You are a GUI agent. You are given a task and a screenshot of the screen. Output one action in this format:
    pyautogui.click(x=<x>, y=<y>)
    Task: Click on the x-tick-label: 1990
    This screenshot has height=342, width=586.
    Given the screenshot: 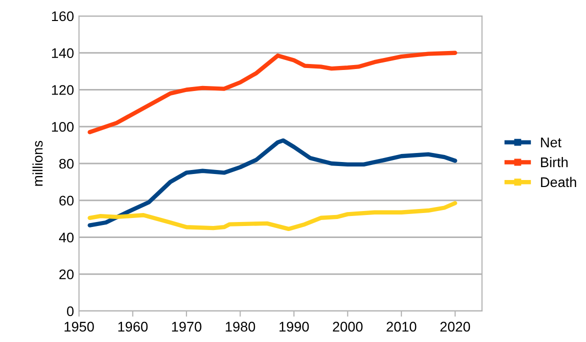 What is the action you would take?
    pyautogui.click(x=294, y=327)
    